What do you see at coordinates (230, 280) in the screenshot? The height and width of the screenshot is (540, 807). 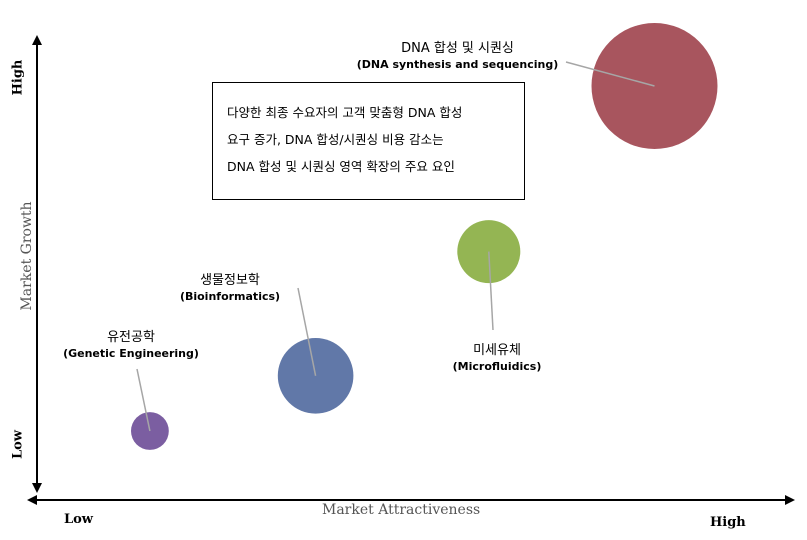 I see `bubble-label-ko: 생물정보학` at bounding box center [230, 280].